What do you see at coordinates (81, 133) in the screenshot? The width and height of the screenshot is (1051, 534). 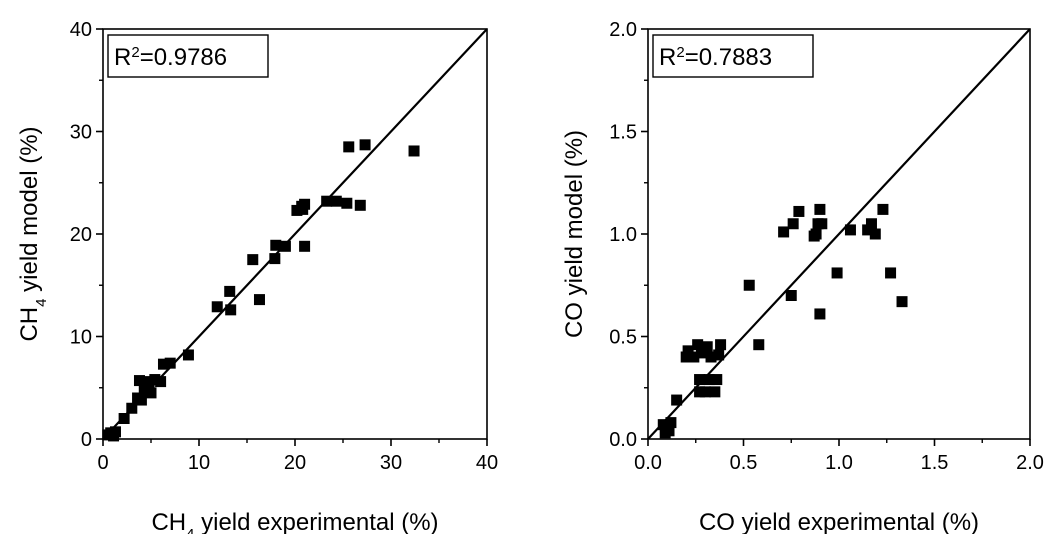 I see `chart1-y-tick-label: 30` at bounding box center [81, 133].